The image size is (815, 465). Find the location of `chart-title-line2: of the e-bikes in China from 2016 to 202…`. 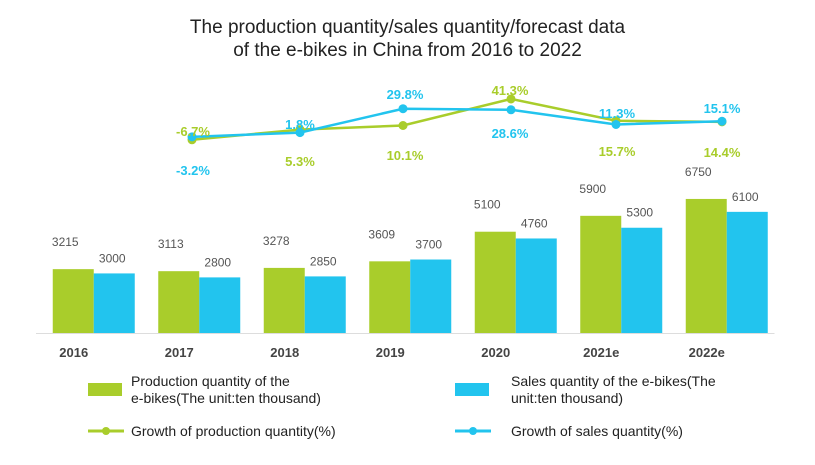

chart-title-line2: of the e-bikes in China from 2016 to 202… is located at coordinates (407, 50).